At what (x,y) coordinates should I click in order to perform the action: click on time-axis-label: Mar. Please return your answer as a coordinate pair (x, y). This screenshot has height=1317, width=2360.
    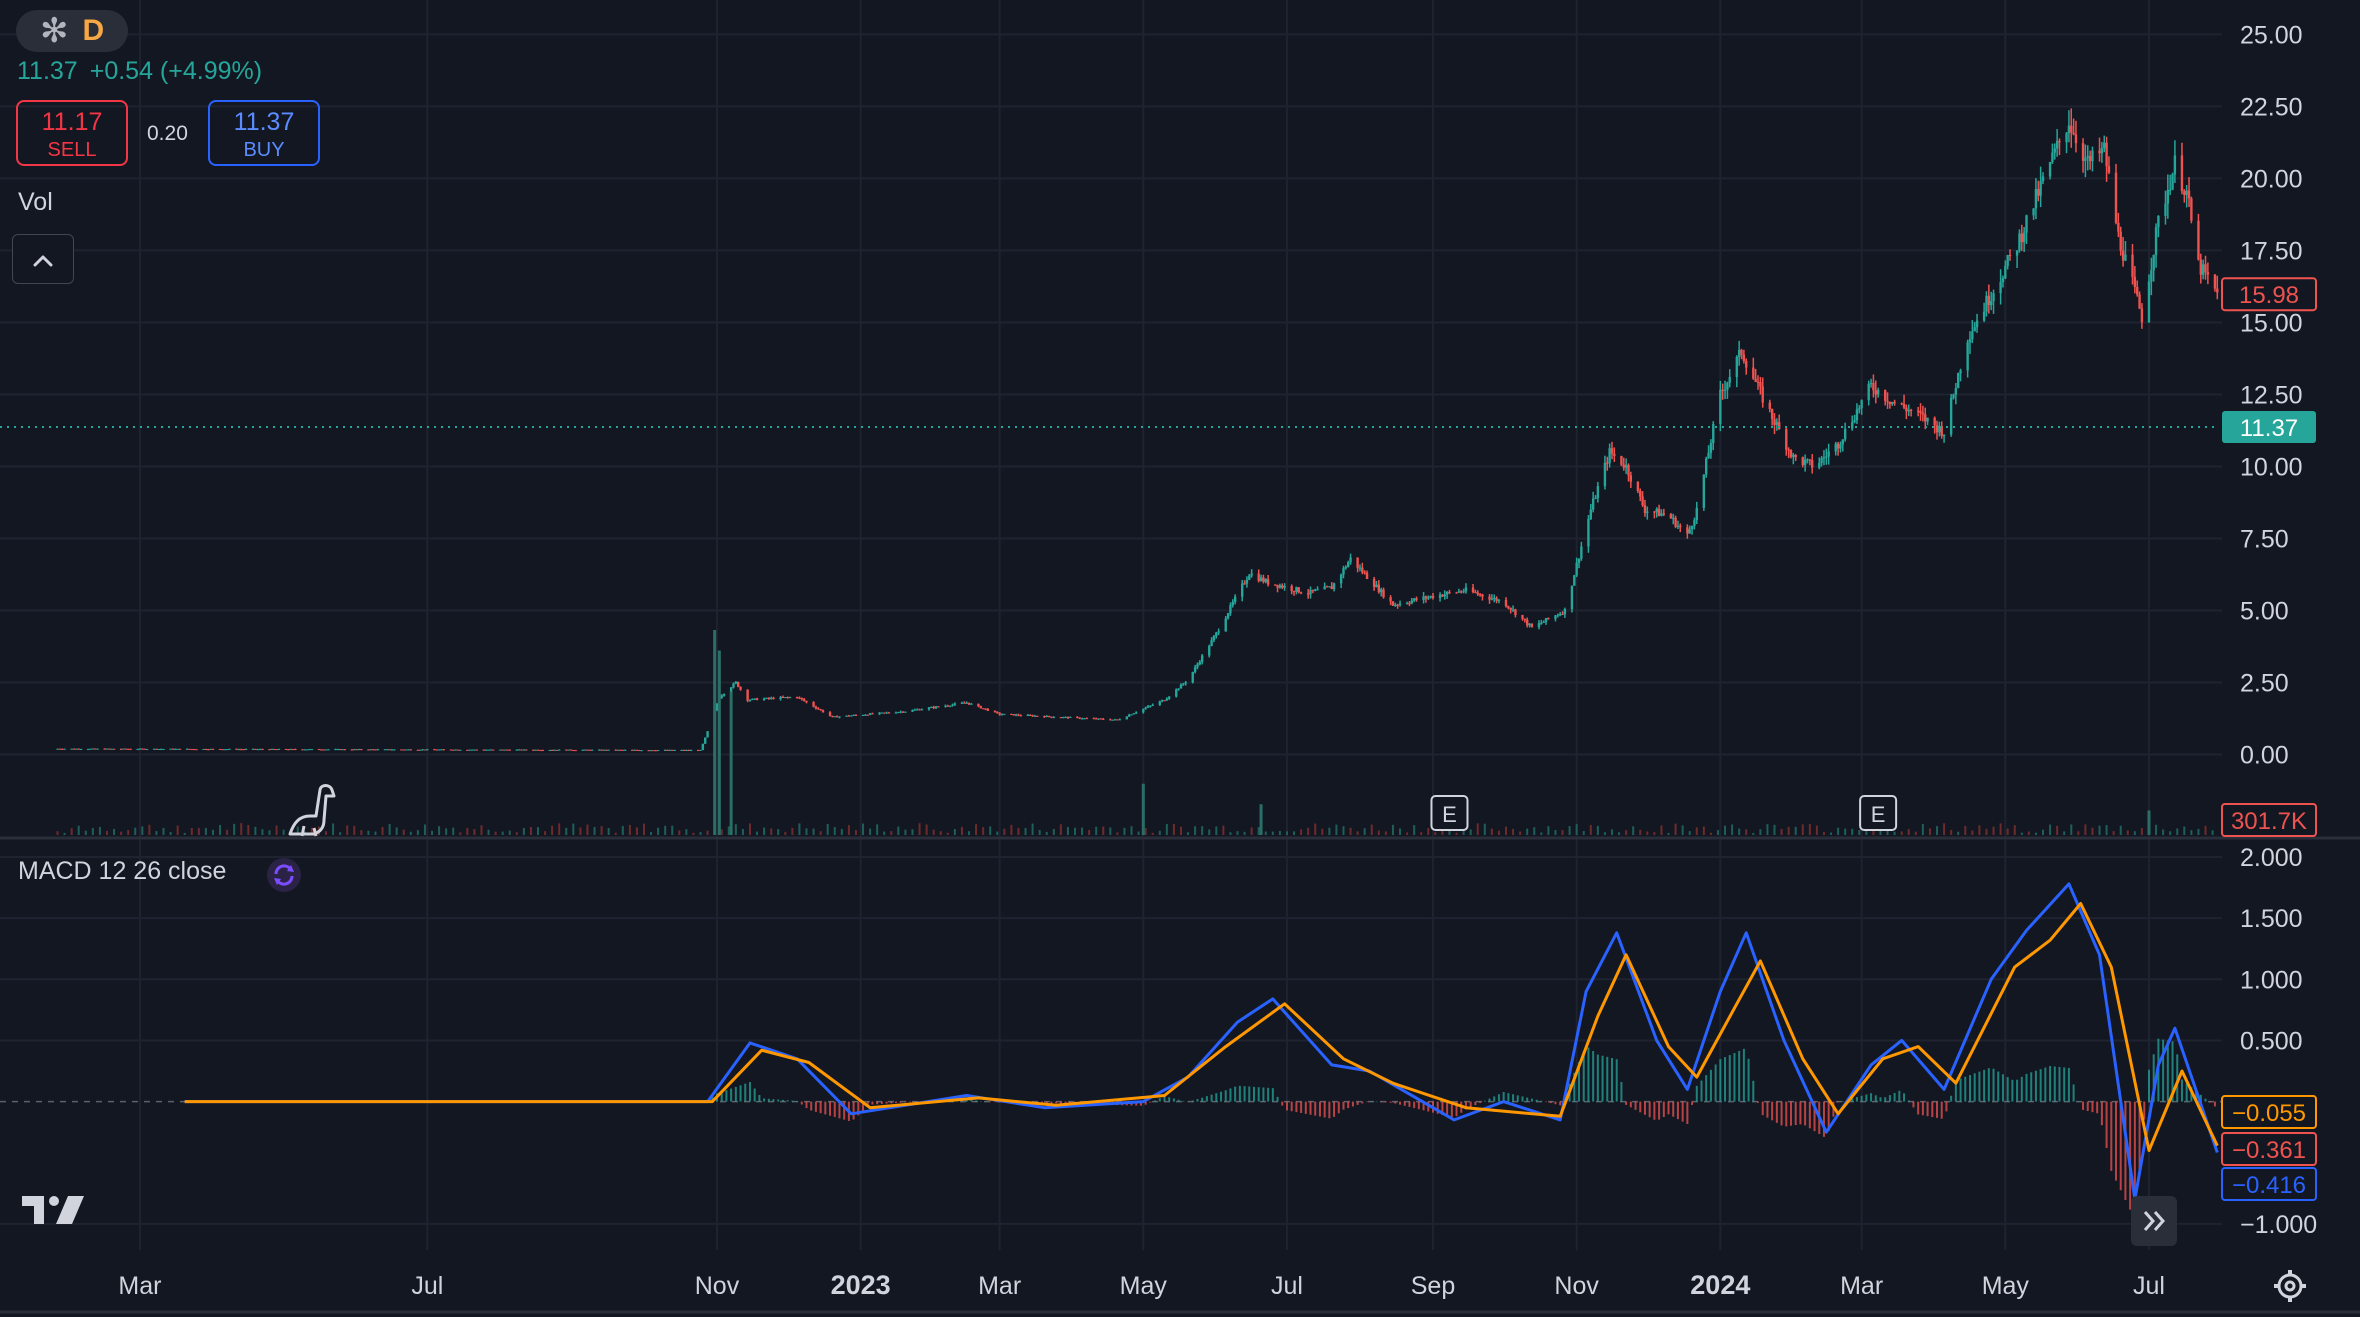
    Looking at the image, I should click on (139, 1286).